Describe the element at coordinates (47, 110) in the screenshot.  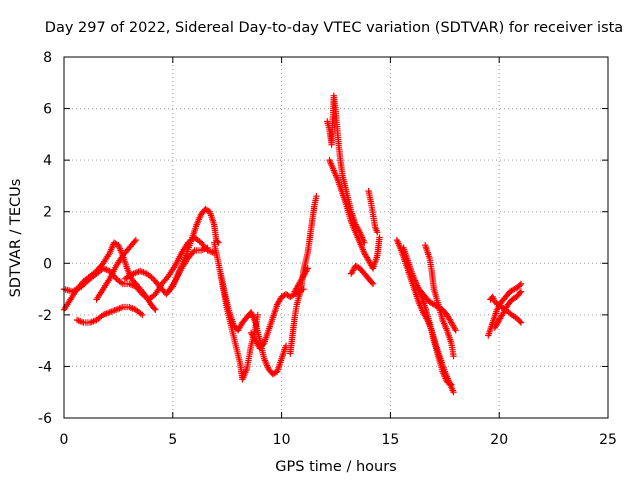
I see `y-tick-label: 6` at that location.